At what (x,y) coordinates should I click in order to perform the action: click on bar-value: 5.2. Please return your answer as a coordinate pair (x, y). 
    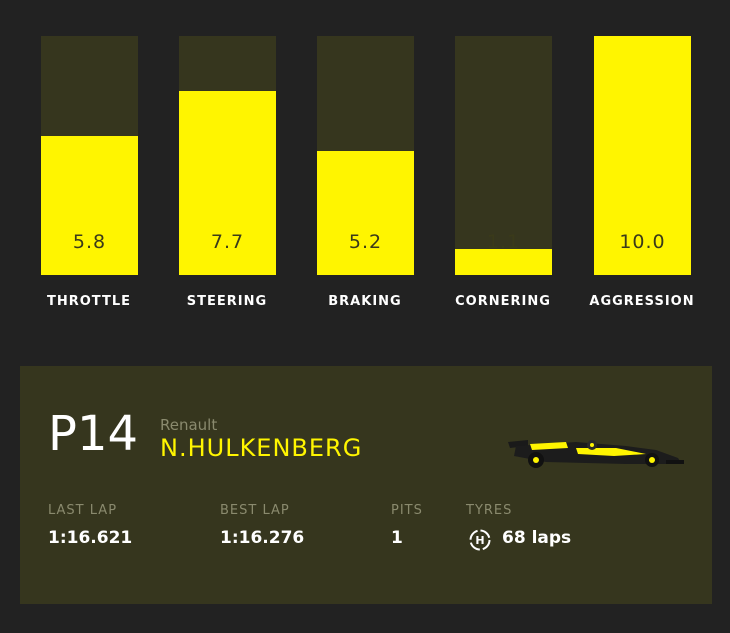
    Looking at the image, I should click on (365, 242).